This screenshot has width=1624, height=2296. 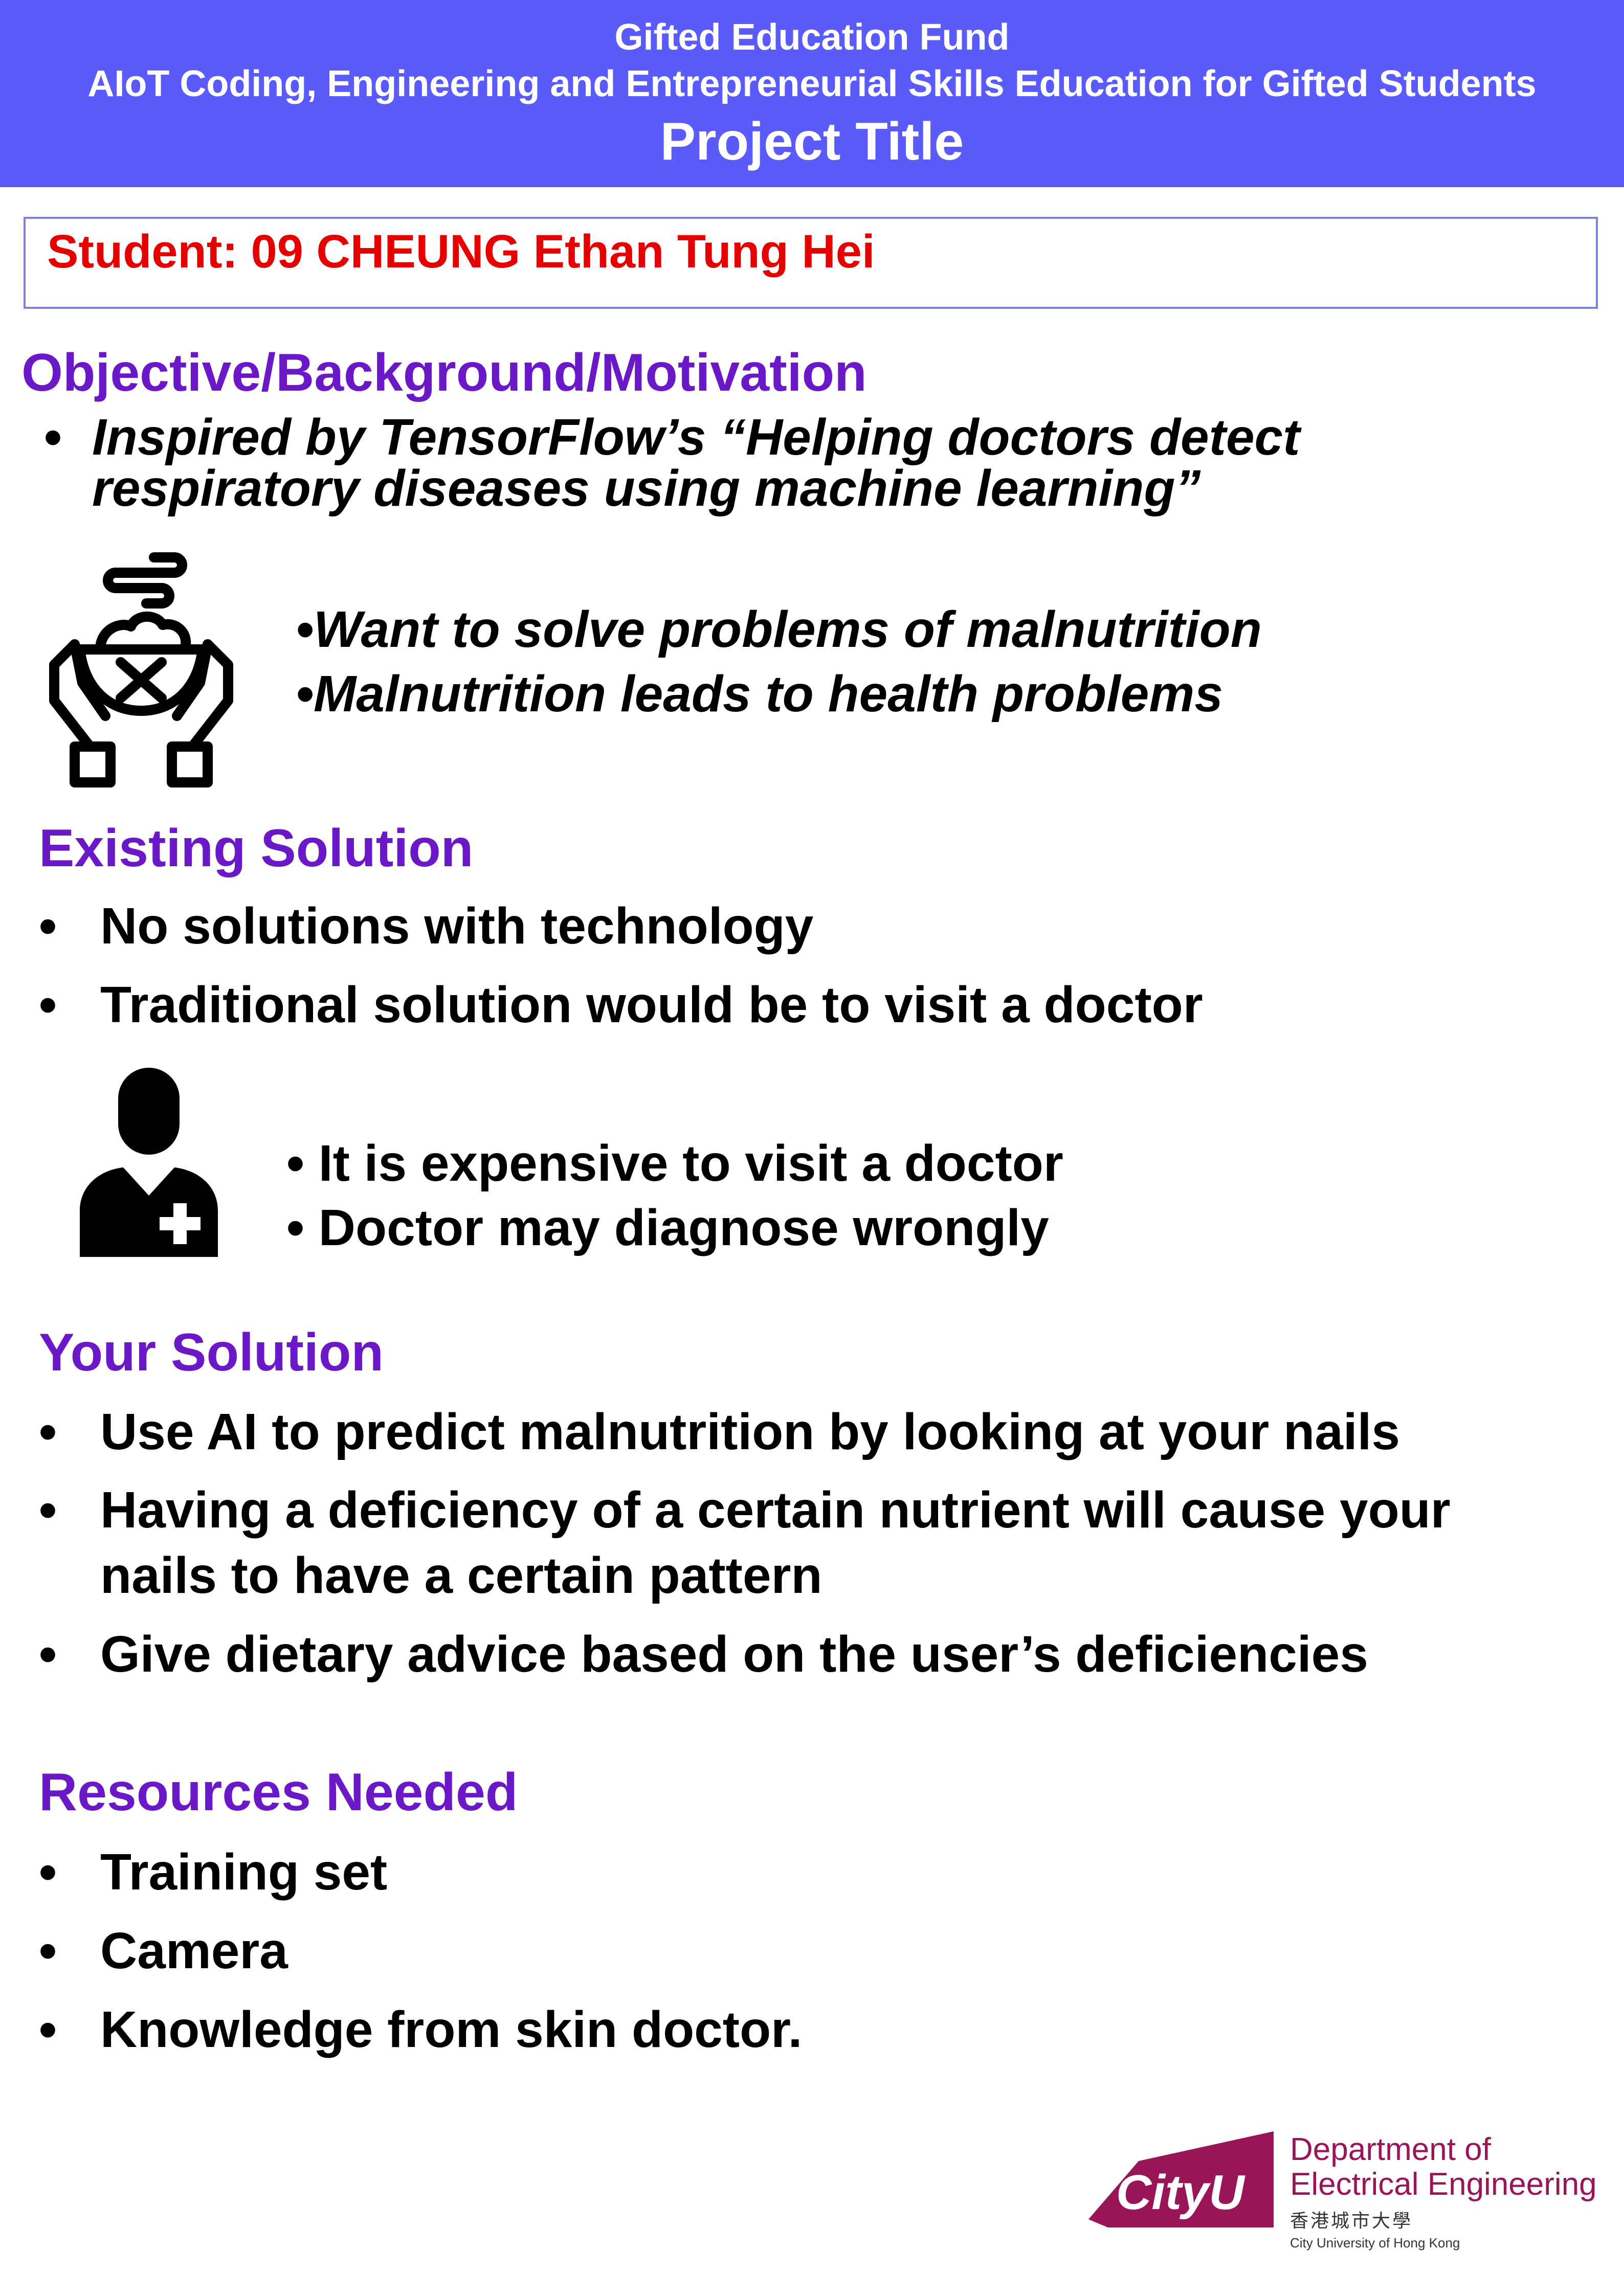 What do you see at coordinates (1375, 2242) in the screenshot?
I see `university-english-name: City University of Hong Kong` at bounding box center [1375, 2242].